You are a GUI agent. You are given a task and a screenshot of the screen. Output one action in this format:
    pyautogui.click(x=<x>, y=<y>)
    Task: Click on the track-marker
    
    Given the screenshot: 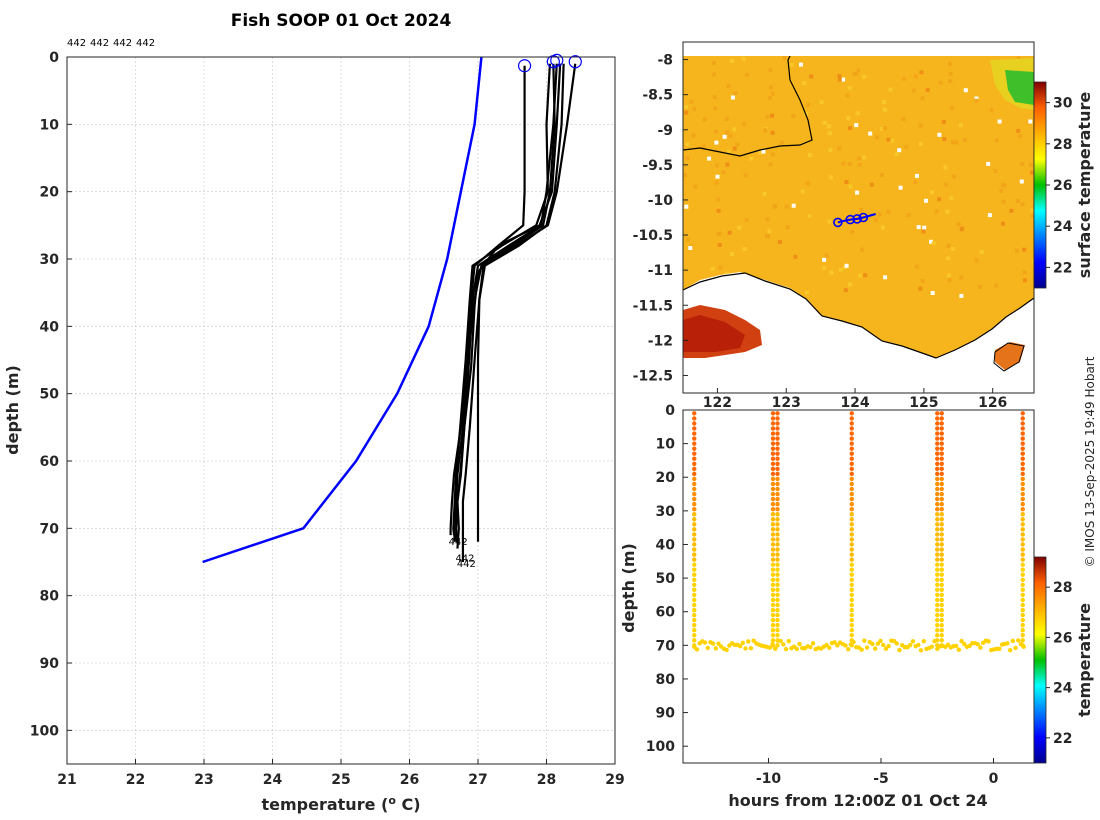 What is the action you would take?
    pyautogui.click(x=850, y=219)
    